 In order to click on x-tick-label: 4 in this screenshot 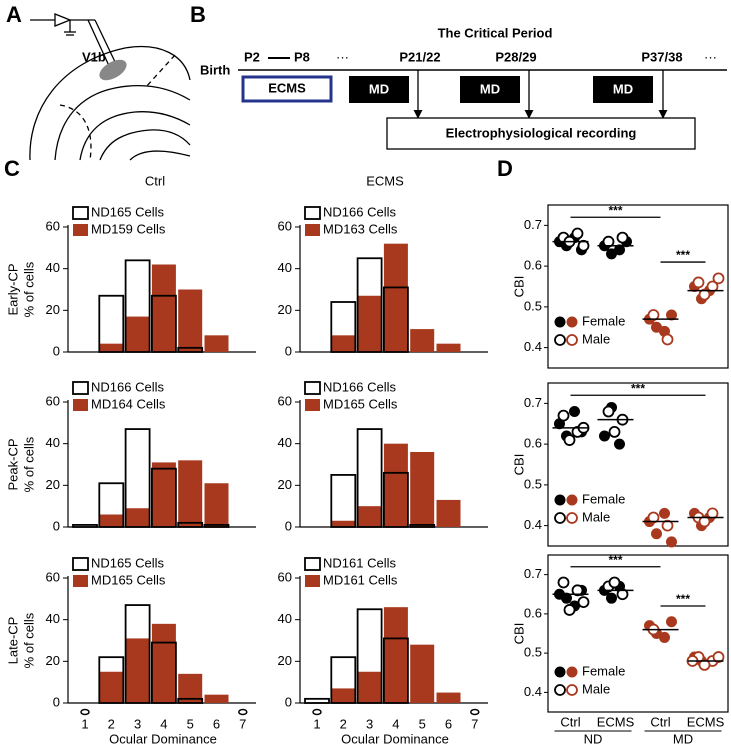, I will do `click(163, 723)`.